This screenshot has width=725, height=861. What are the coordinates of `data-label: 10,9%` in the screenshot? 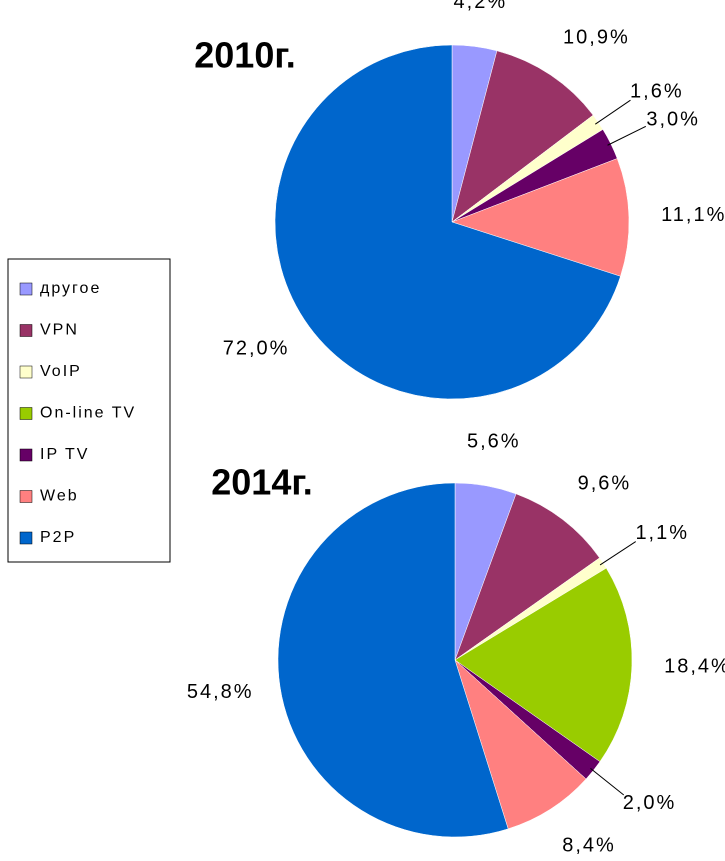 It's located at (596, 37).